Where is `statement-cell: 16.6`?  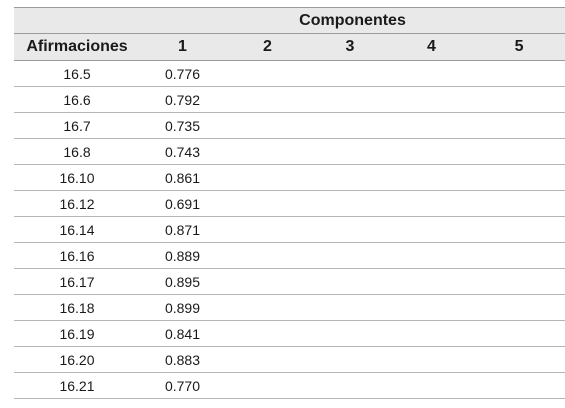 statement-cell: 16.6 is located at coordinates (77, 99).